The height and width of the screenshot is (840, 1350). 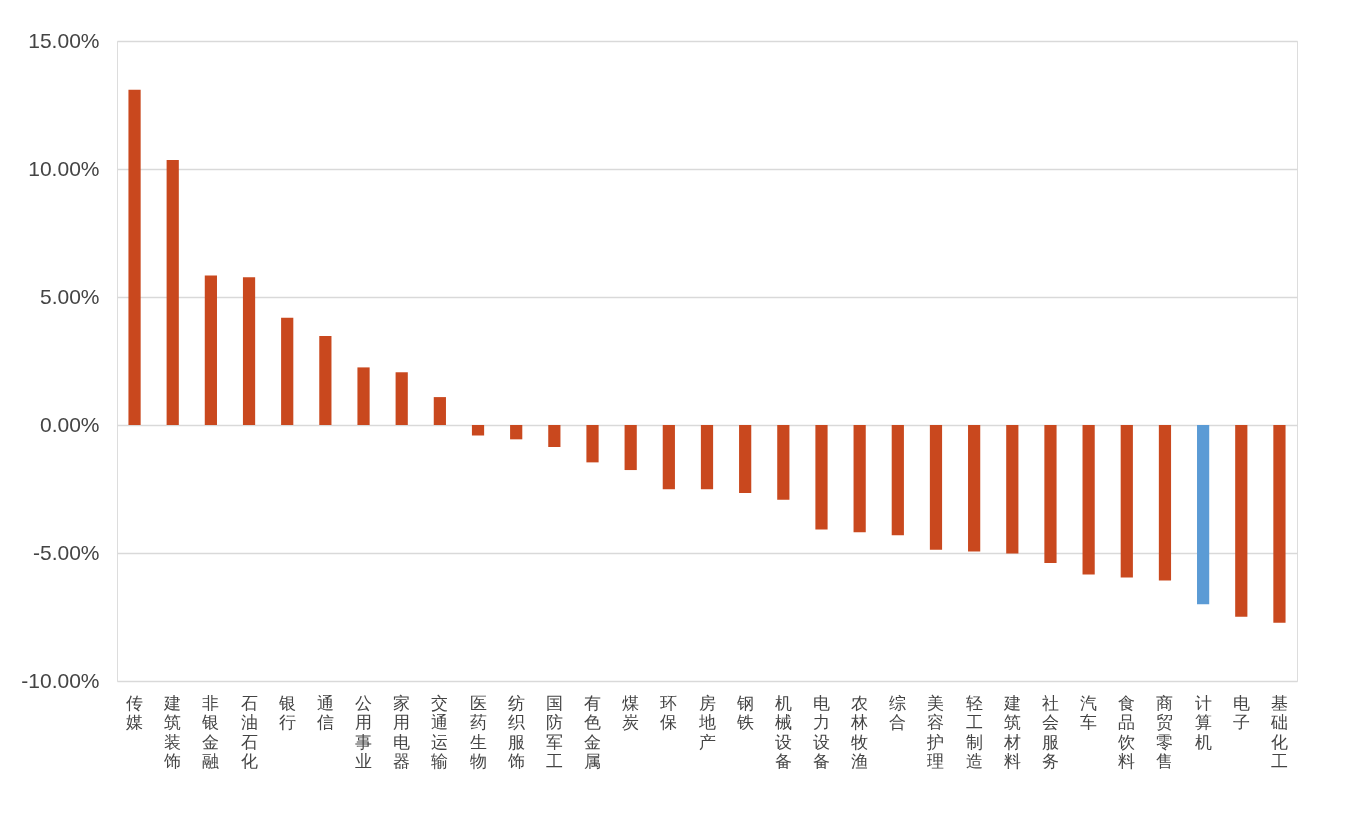 I want to click on x-tick-label: 传媒, so click(x=135, y=712).